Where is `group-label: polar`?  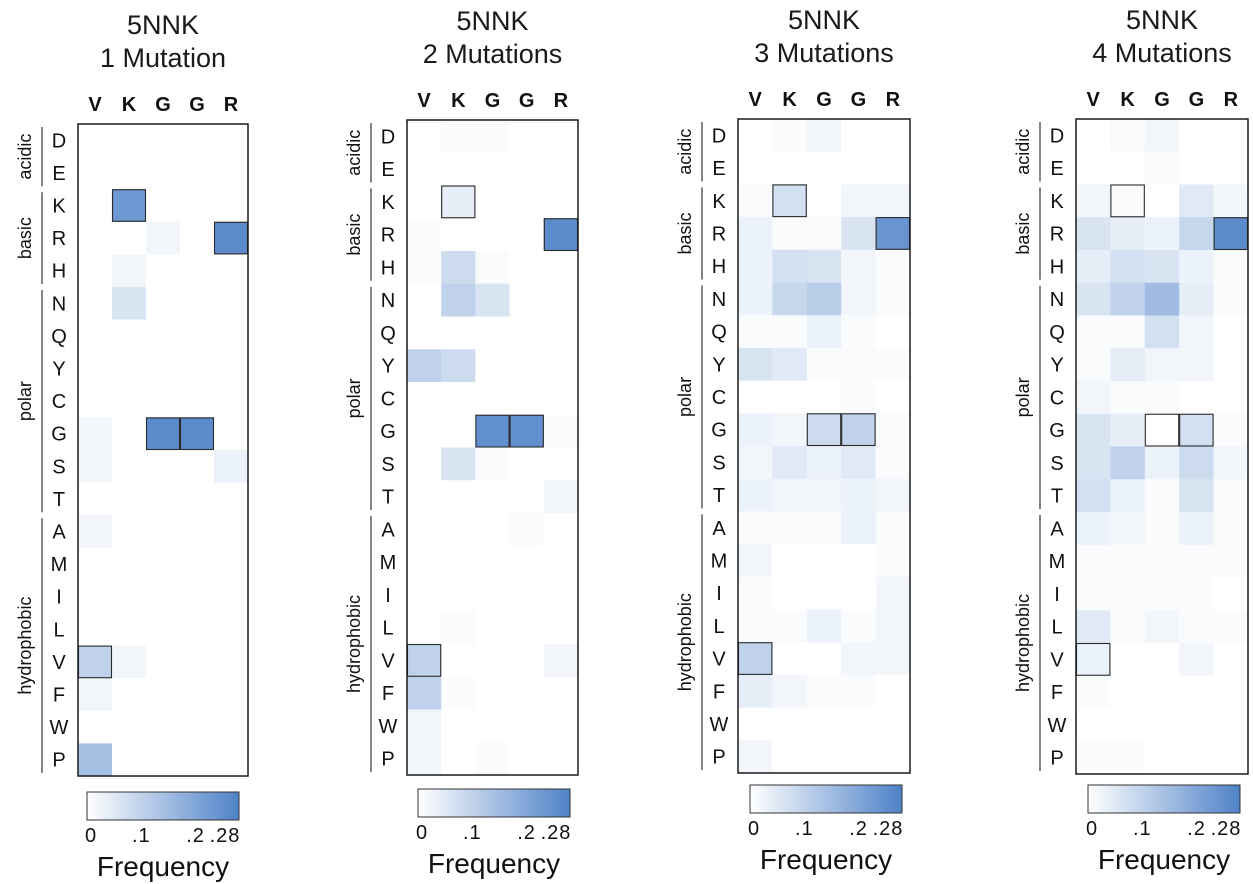
group-label: polar is located at coordinates (1023, 397).